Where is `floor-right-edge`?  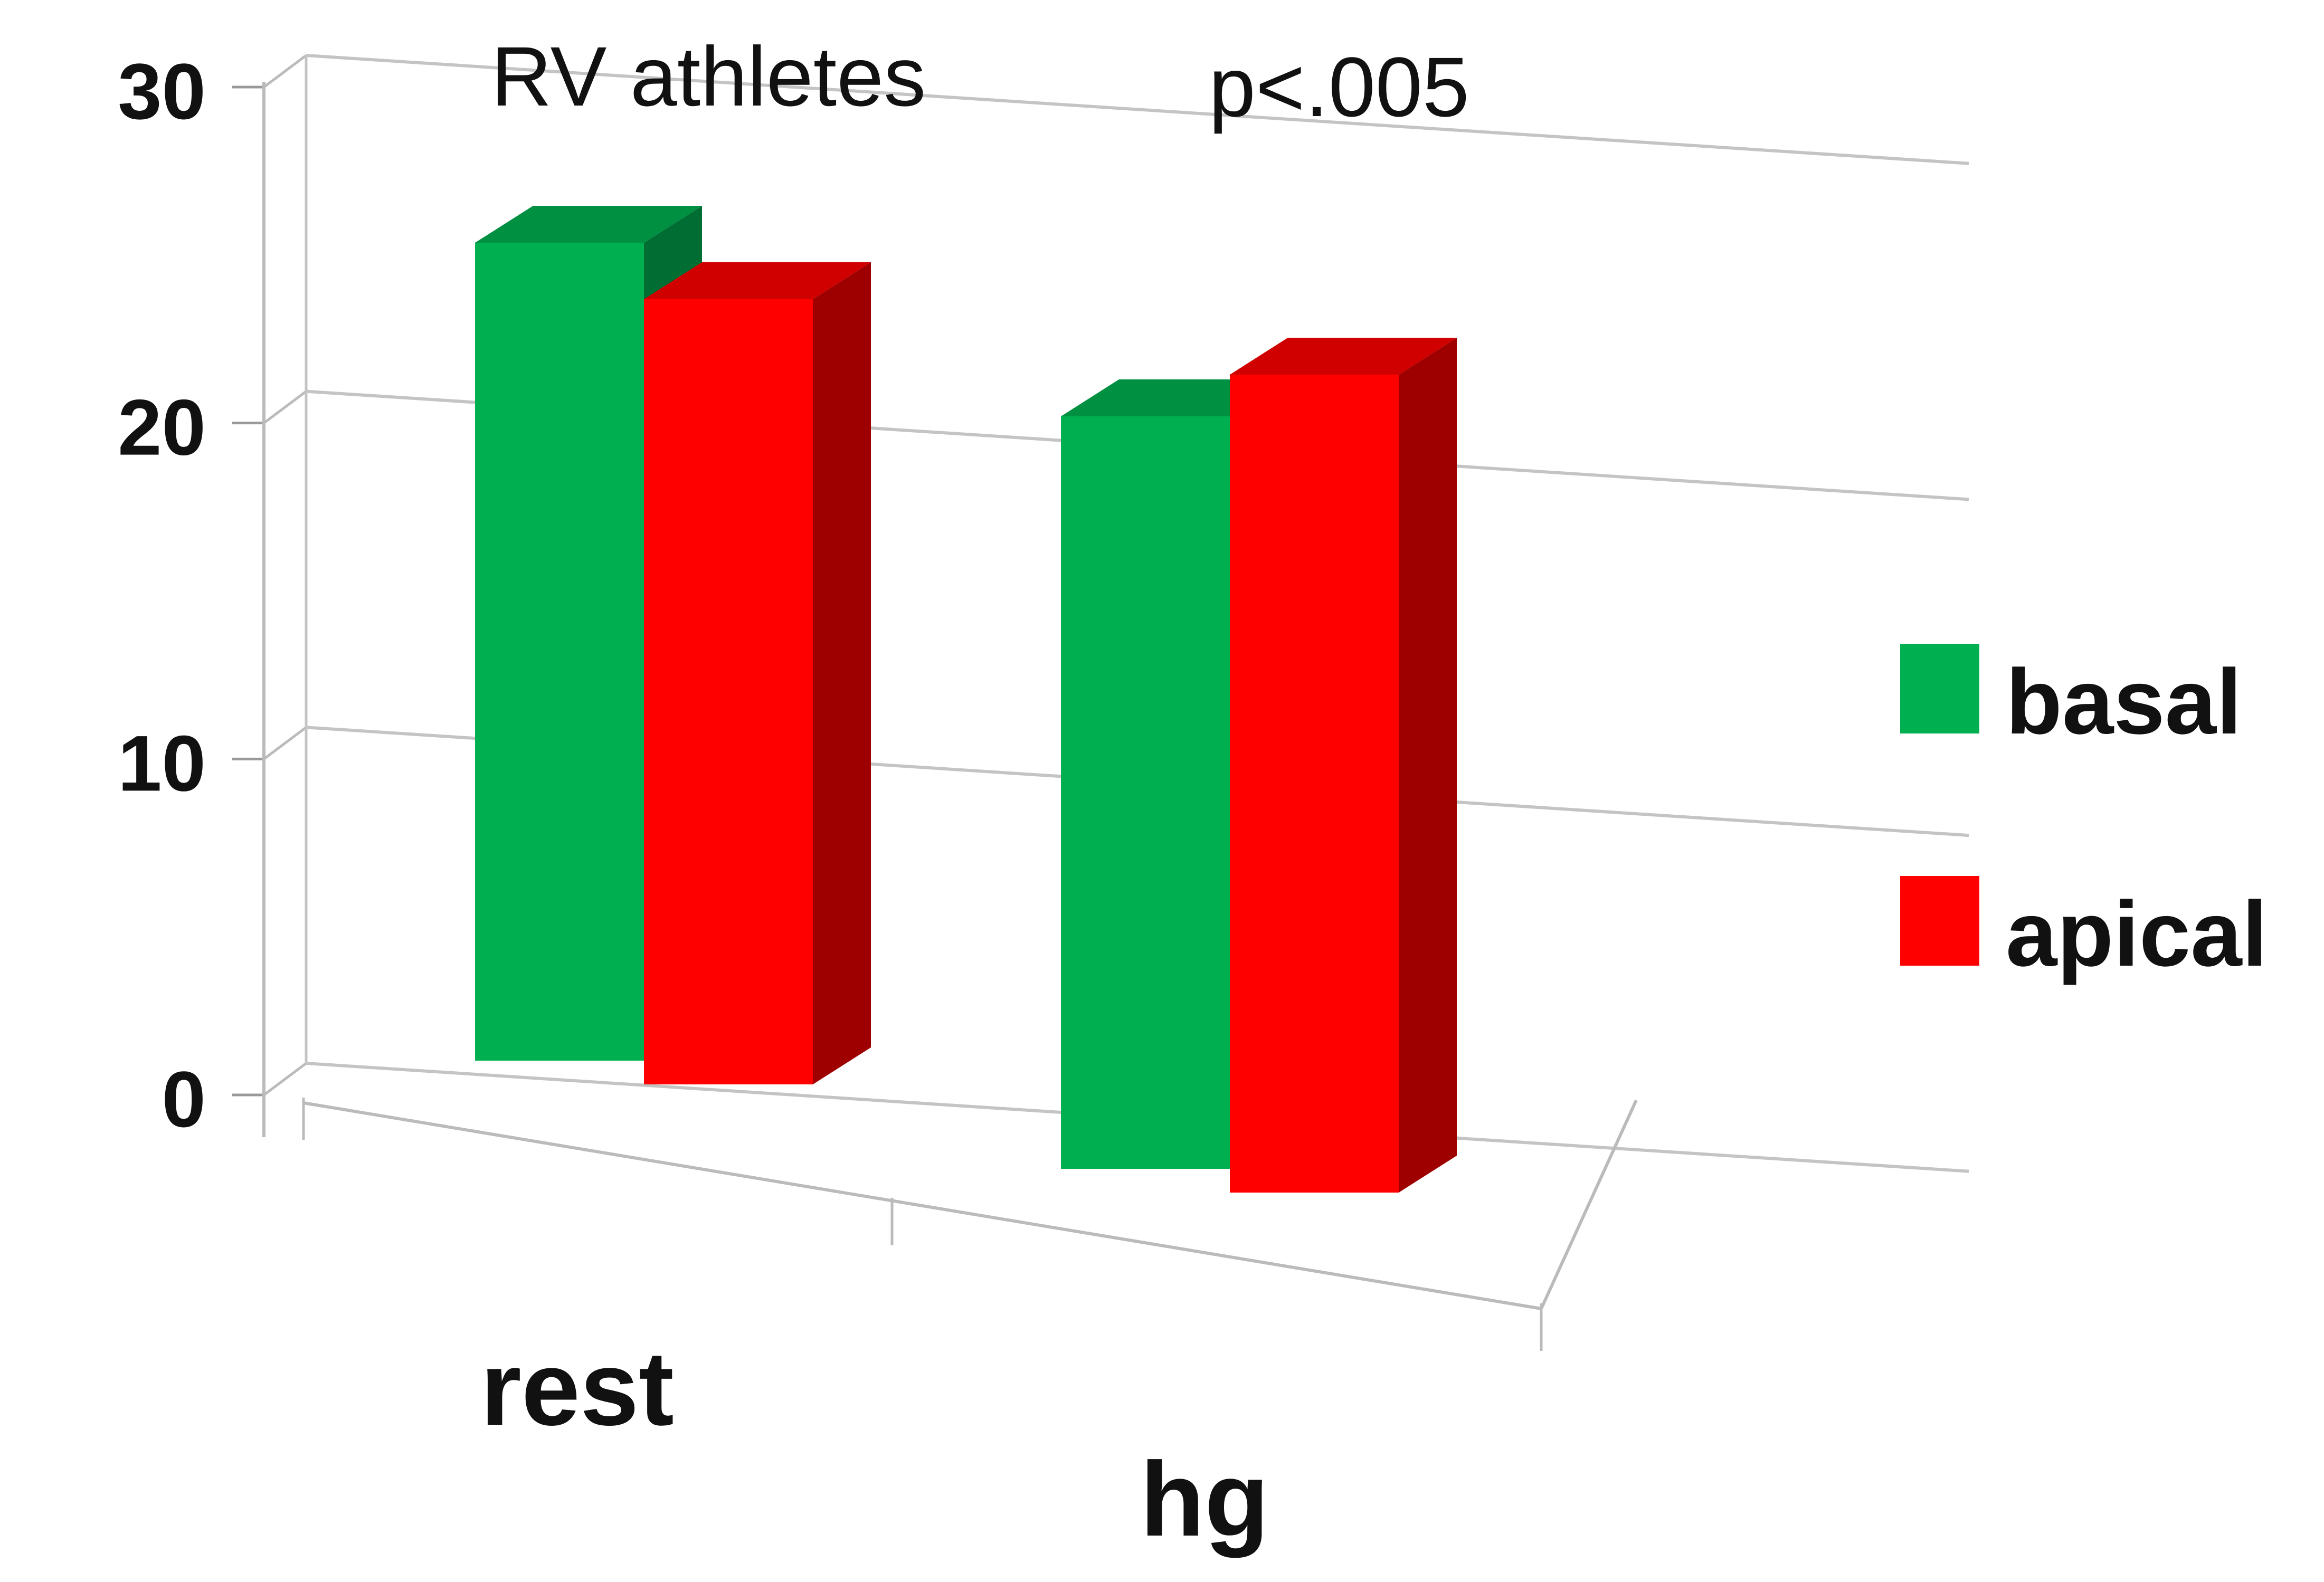 floor-right-edge is located at coordinates (1589, 1204).